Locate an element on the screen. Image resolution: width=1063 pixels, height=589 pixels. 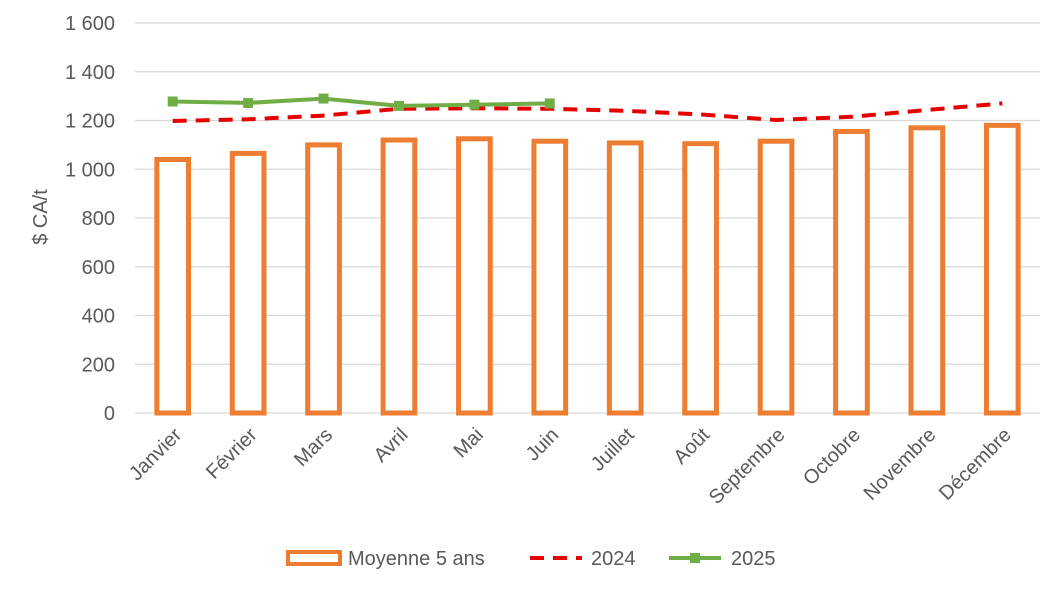
y-tick-label: 1 400 is located at coordinates (90, 73).